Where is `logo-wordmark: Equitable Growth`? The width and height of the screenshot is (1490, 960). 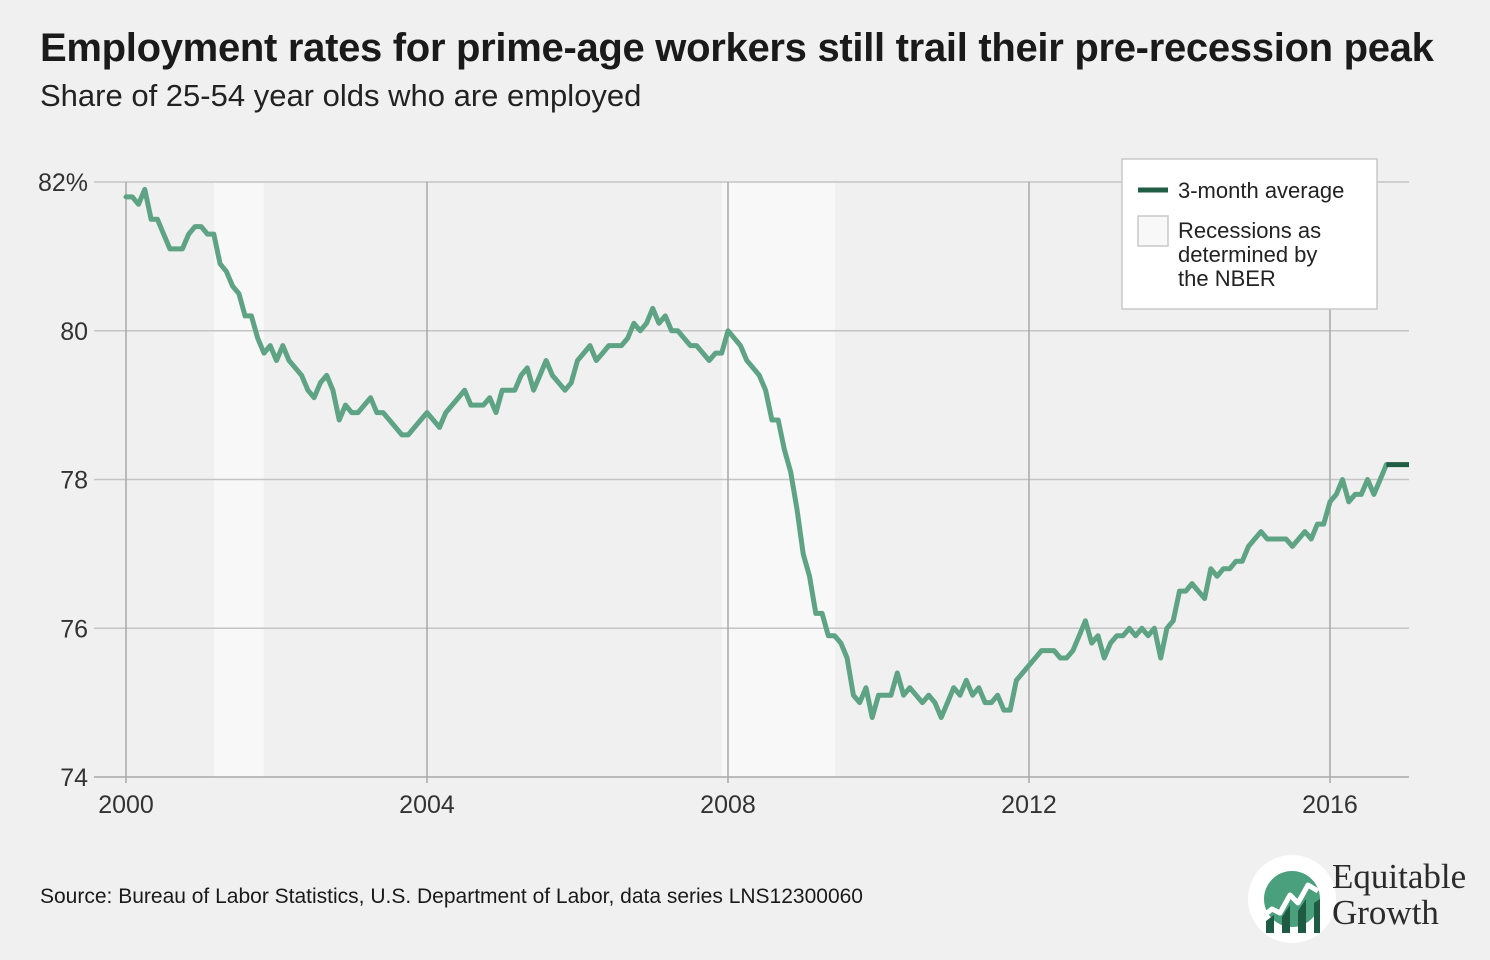 logo-wordmark: Equitable Growth is located at coordinates (1399, 895).